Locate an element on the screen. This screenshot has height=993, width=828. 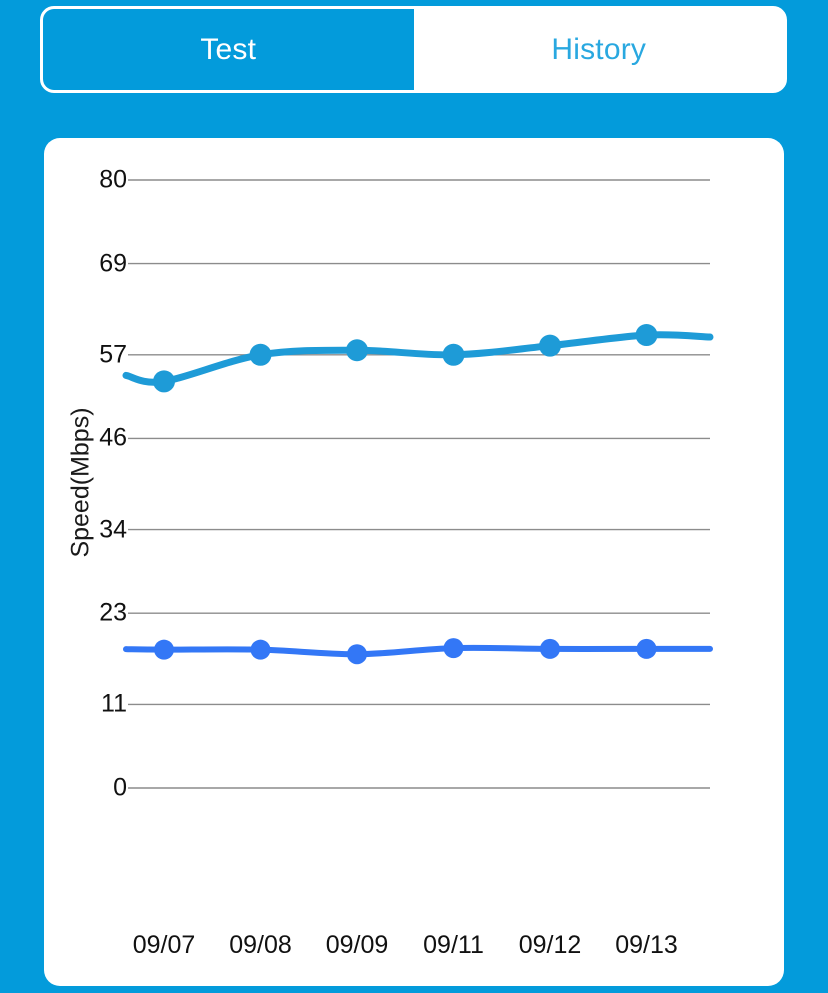
x-tick-label: 09/09 is located at coordinates (357, 945).